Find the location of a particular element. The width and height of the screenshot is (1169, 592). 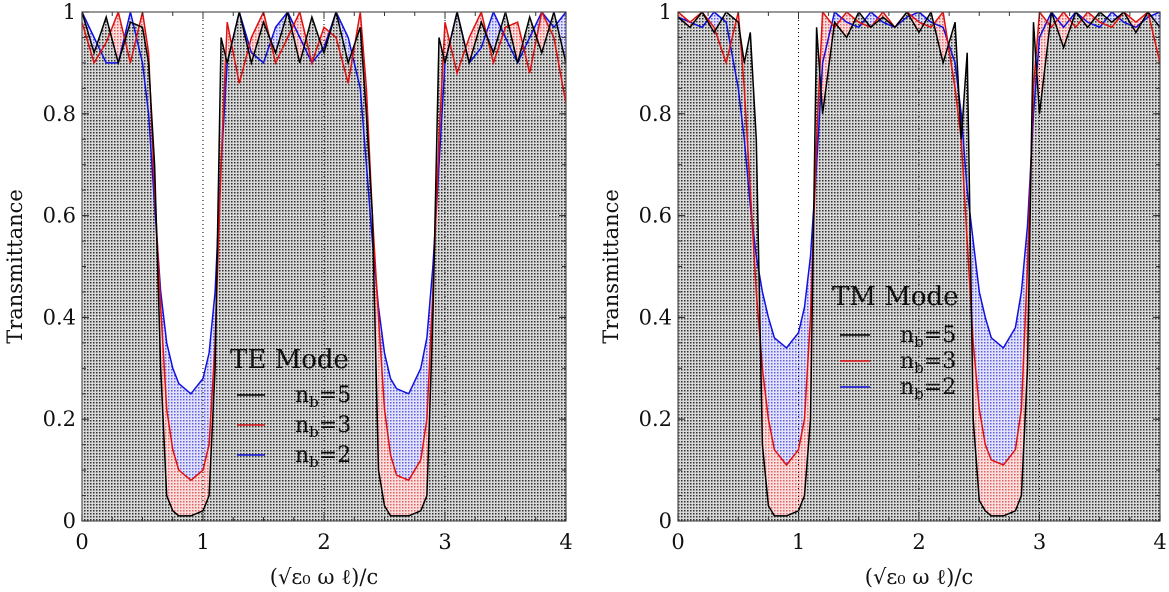

legend: TE Mode nb=5nb=3nb=2 is located at coordinates (290, 408).